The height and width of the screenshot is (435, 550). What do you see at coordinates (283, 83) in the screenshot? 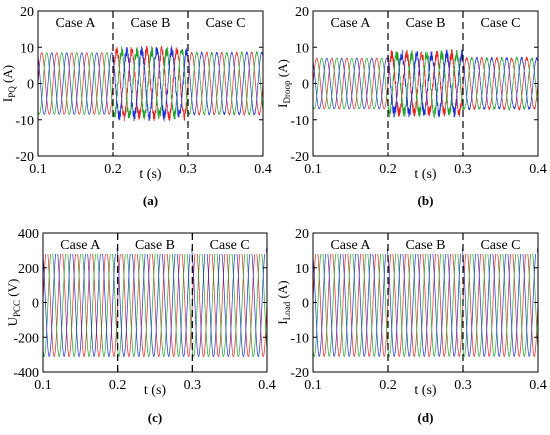
I see `y-axis-label: IDroop (A)` at bounding box center [283, 83].